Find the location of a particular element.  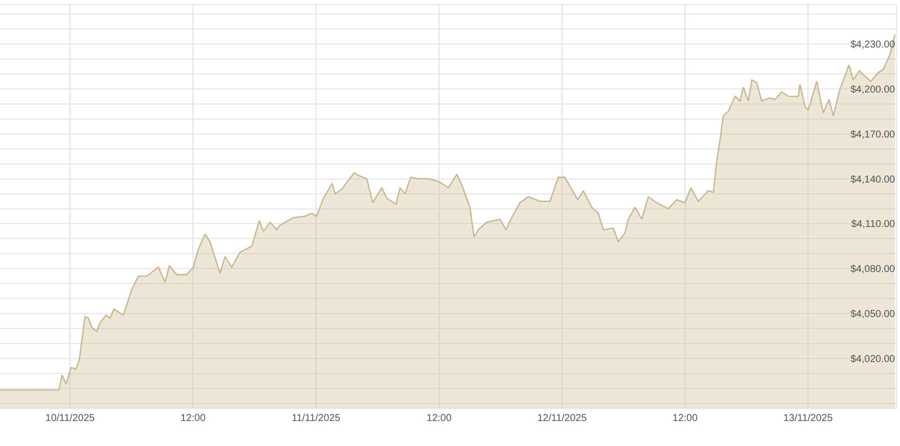

y-tick-label: $4,020.00 is located at coordinates (873, 360).